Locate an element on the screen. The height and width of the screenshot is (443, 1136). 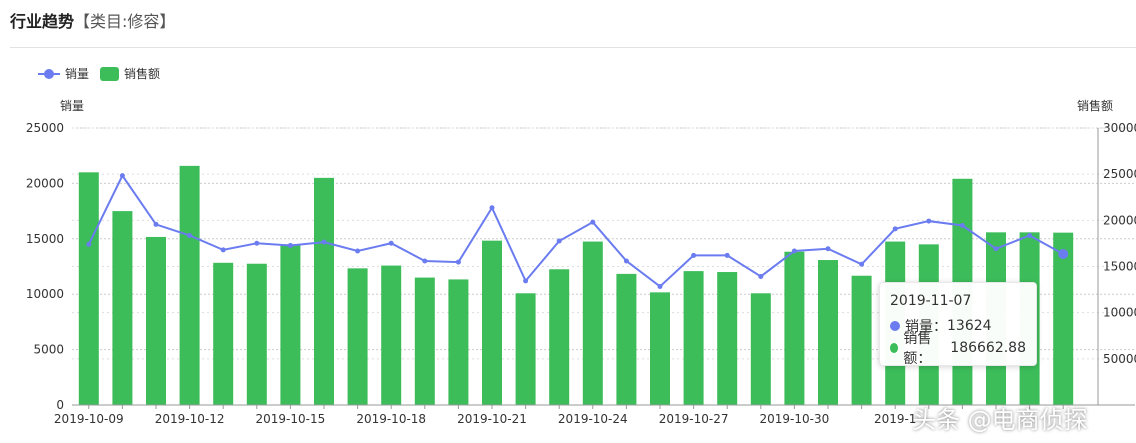
left-tick-label: 20000 is located at coordinates (45, 183).